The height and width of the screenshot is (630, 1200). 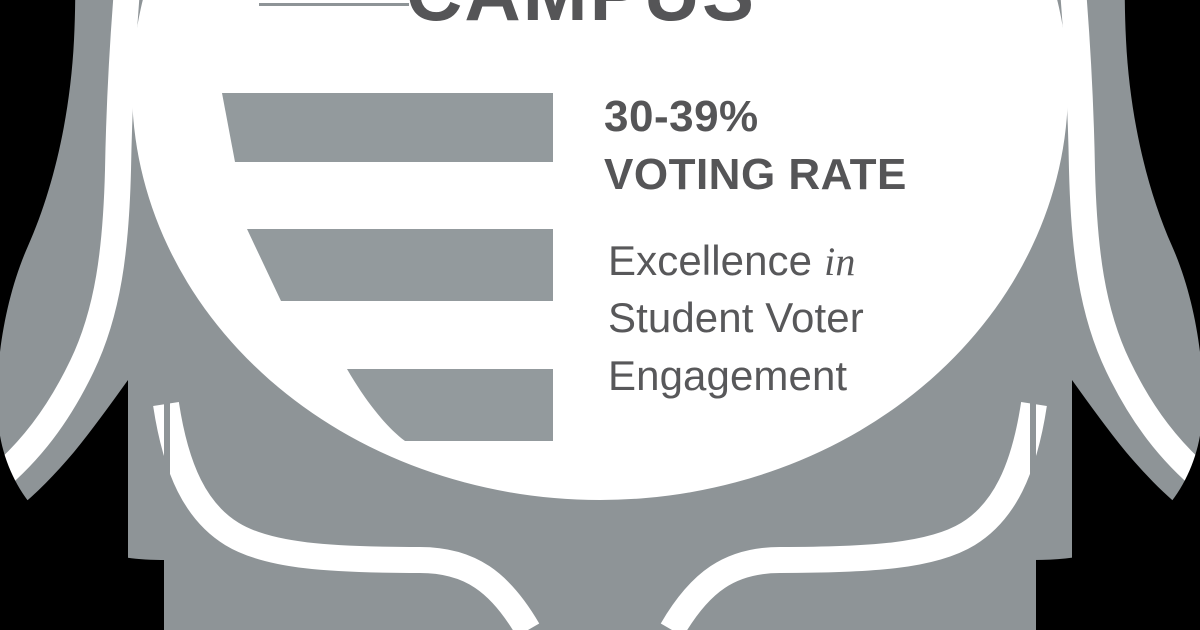 I want to click on ribbon-white-outline-left, so click(x=70, y=246).